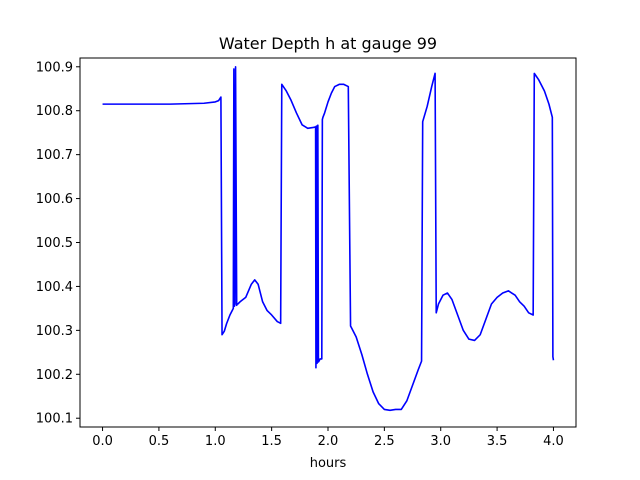 The width and height of the screenshot is (640, 480). I want to click on x-tick-label: 2.0, so click(328, 441).